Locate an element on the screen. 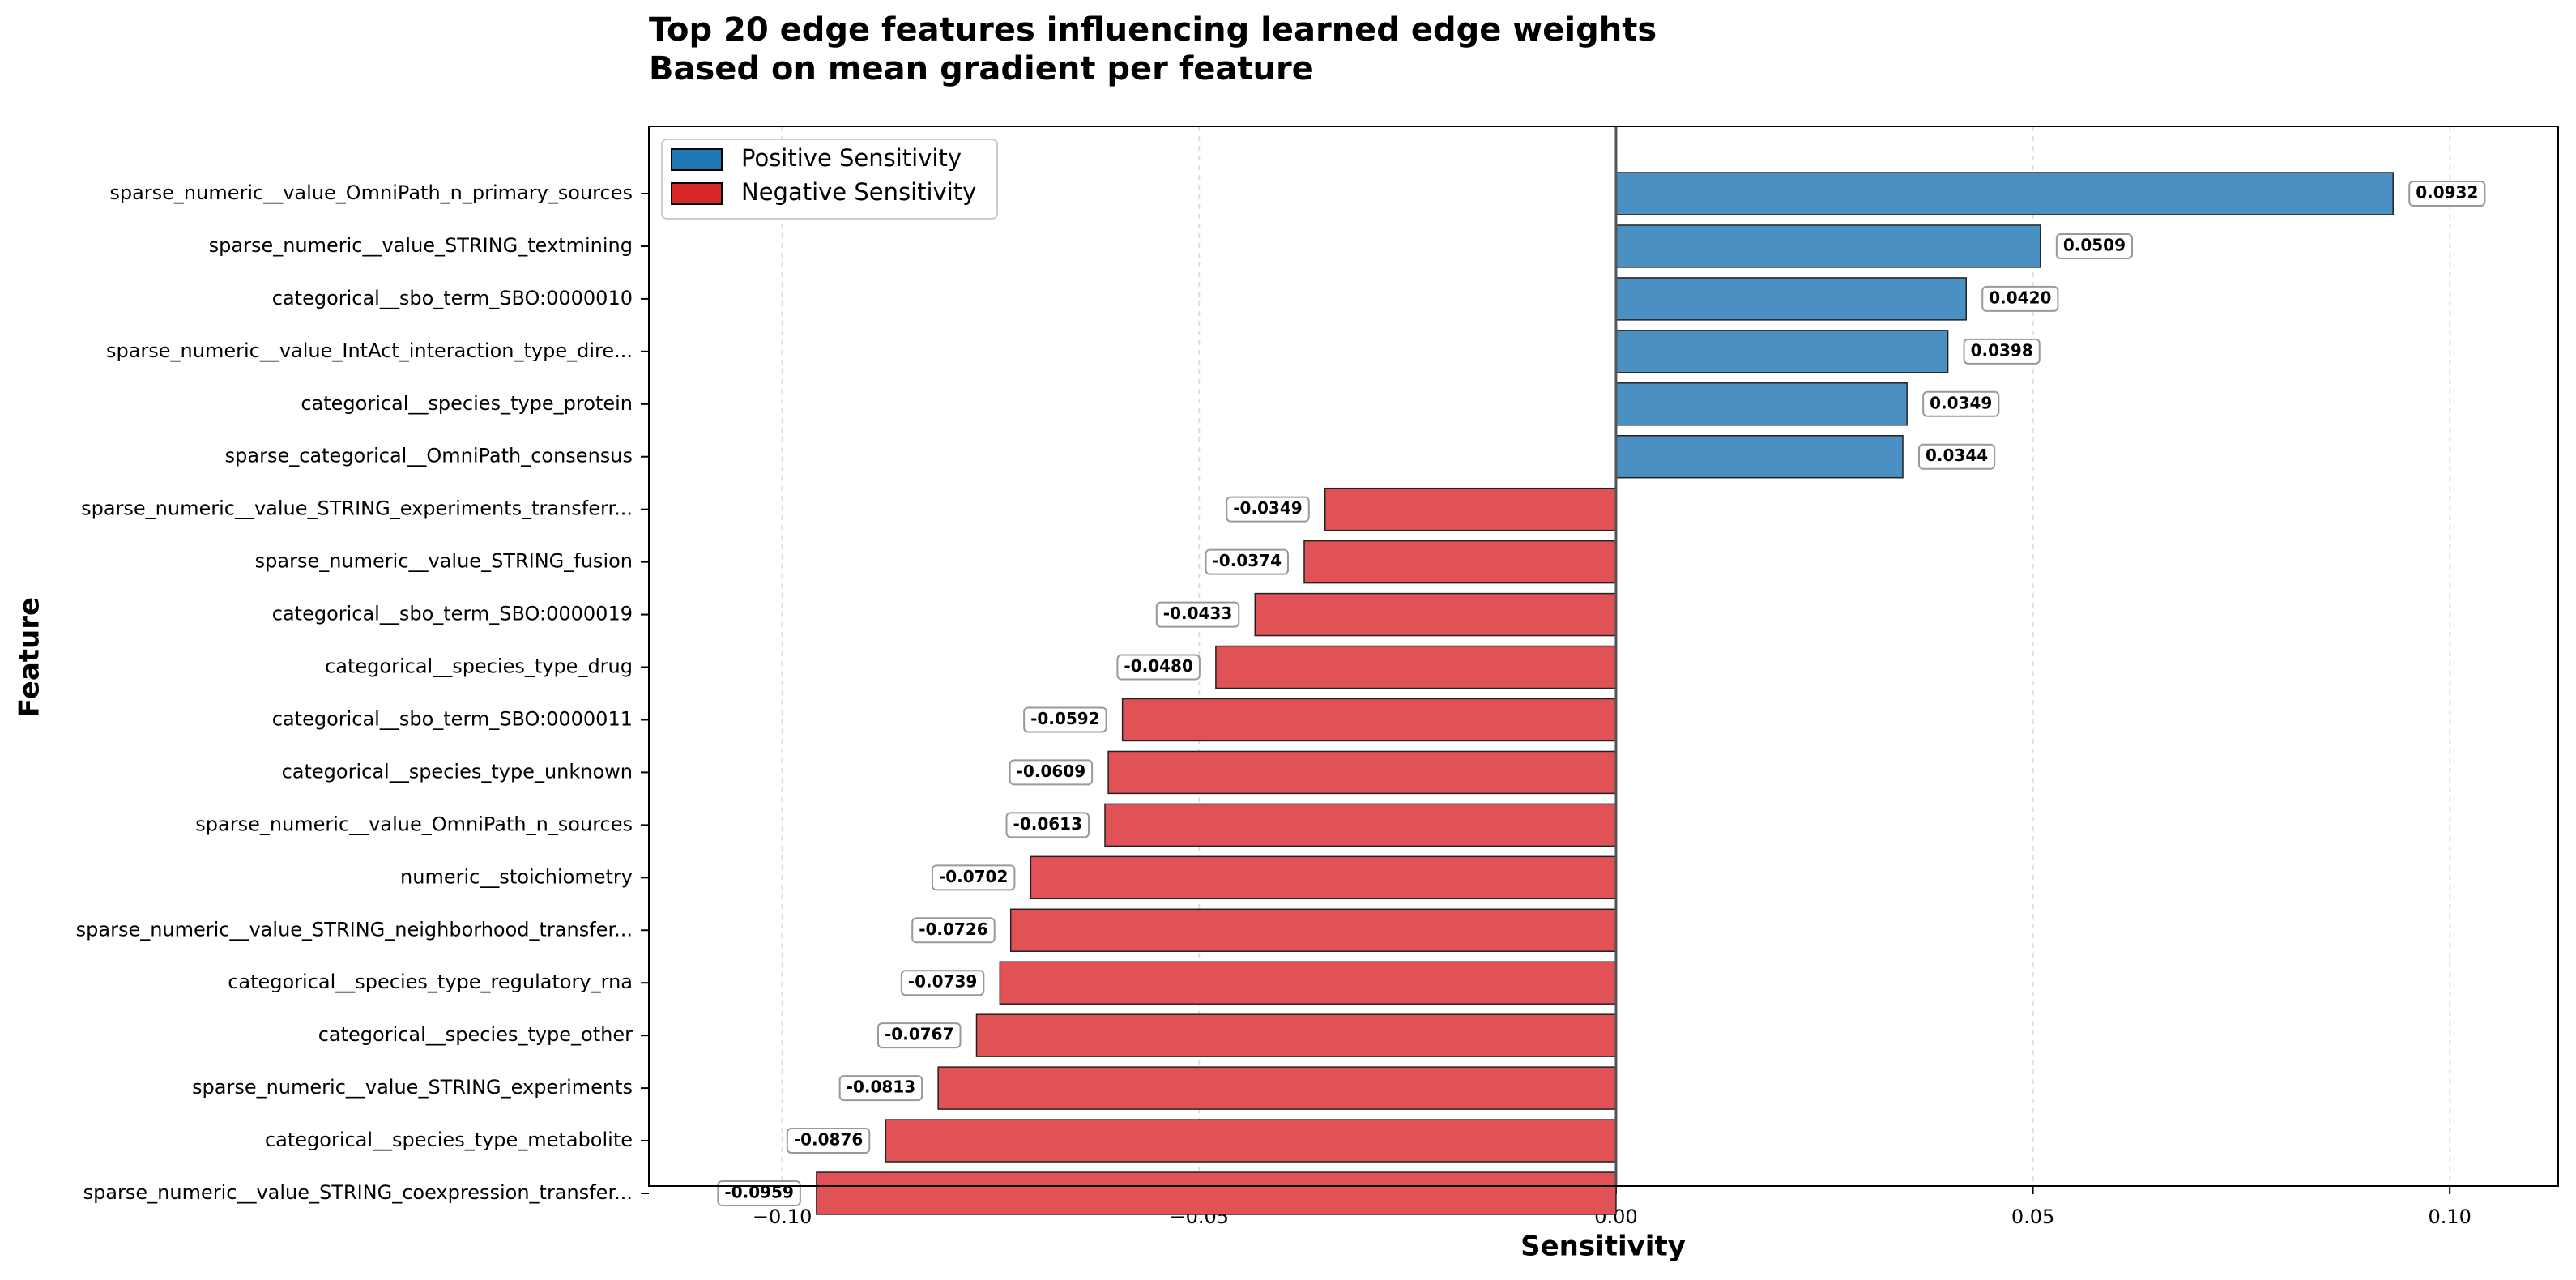 The height and width of the screenshot is (1280, 2576). value-label: -0.0739 is located at coordinates (943, 982).